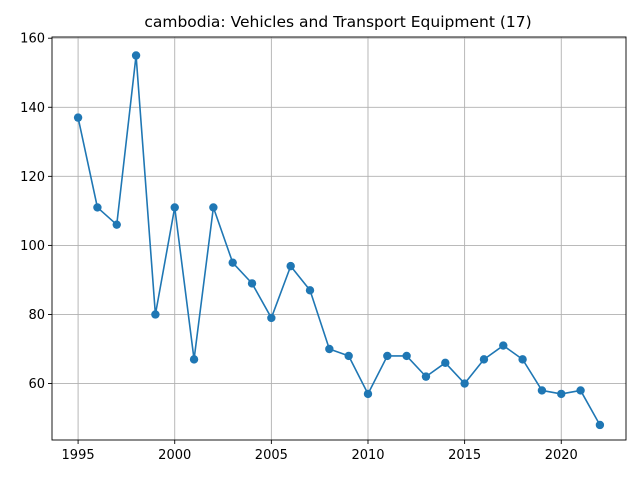  Describe the element at coordinates (271, 455) in the screenshot. I see `x-tick-label: 2005` at that location.